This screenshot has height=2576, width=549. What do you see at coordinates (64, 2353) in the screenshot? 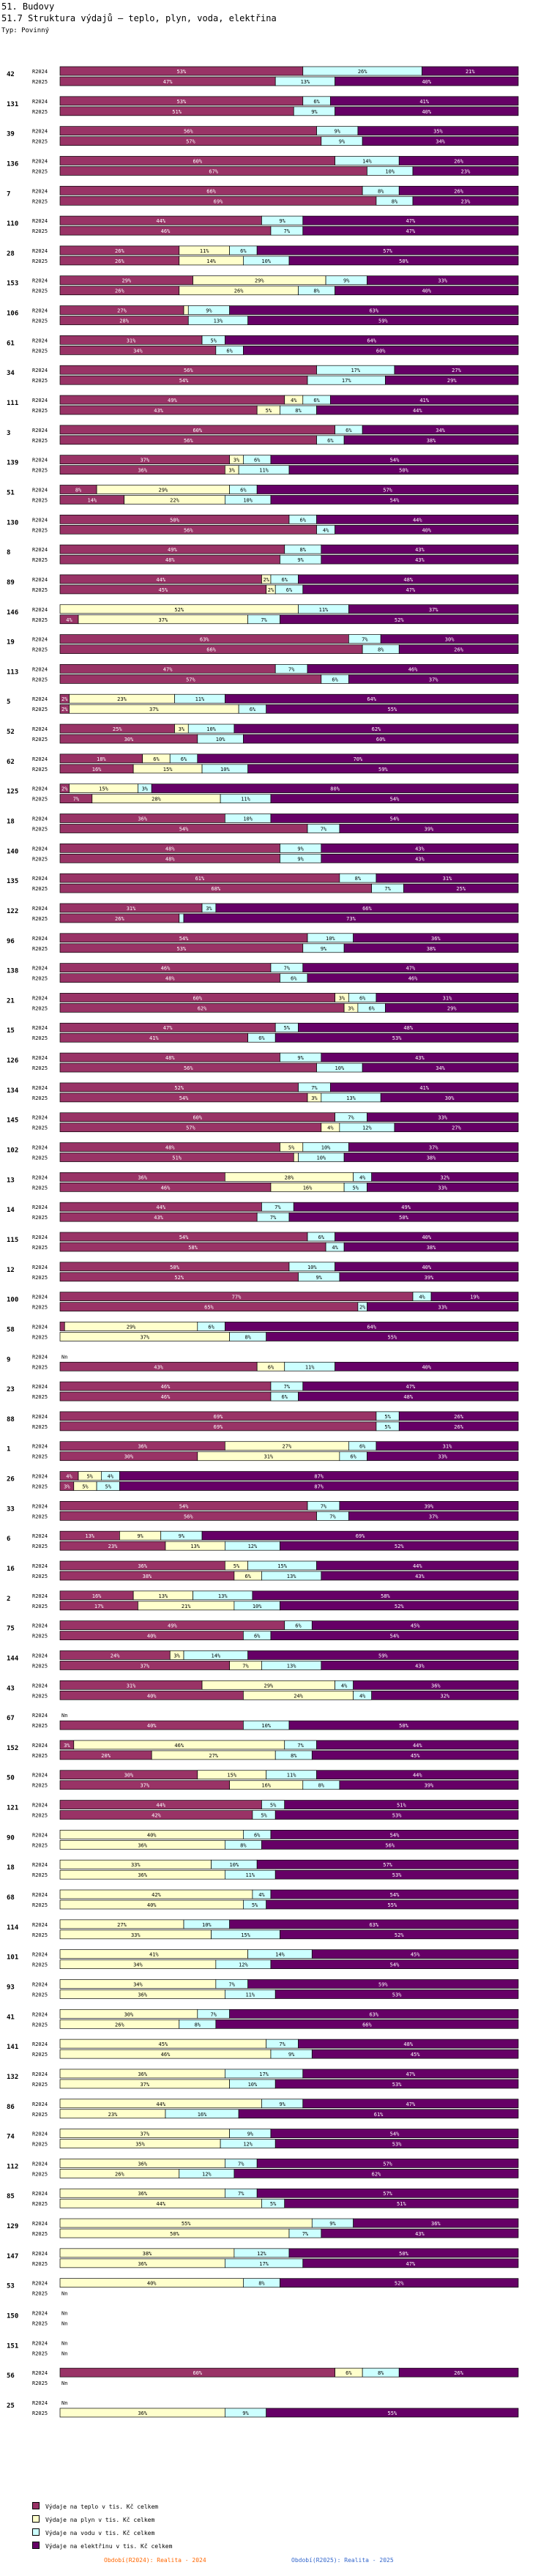
I see `no-data-label: Nn` at bounding box center [64, 2353].